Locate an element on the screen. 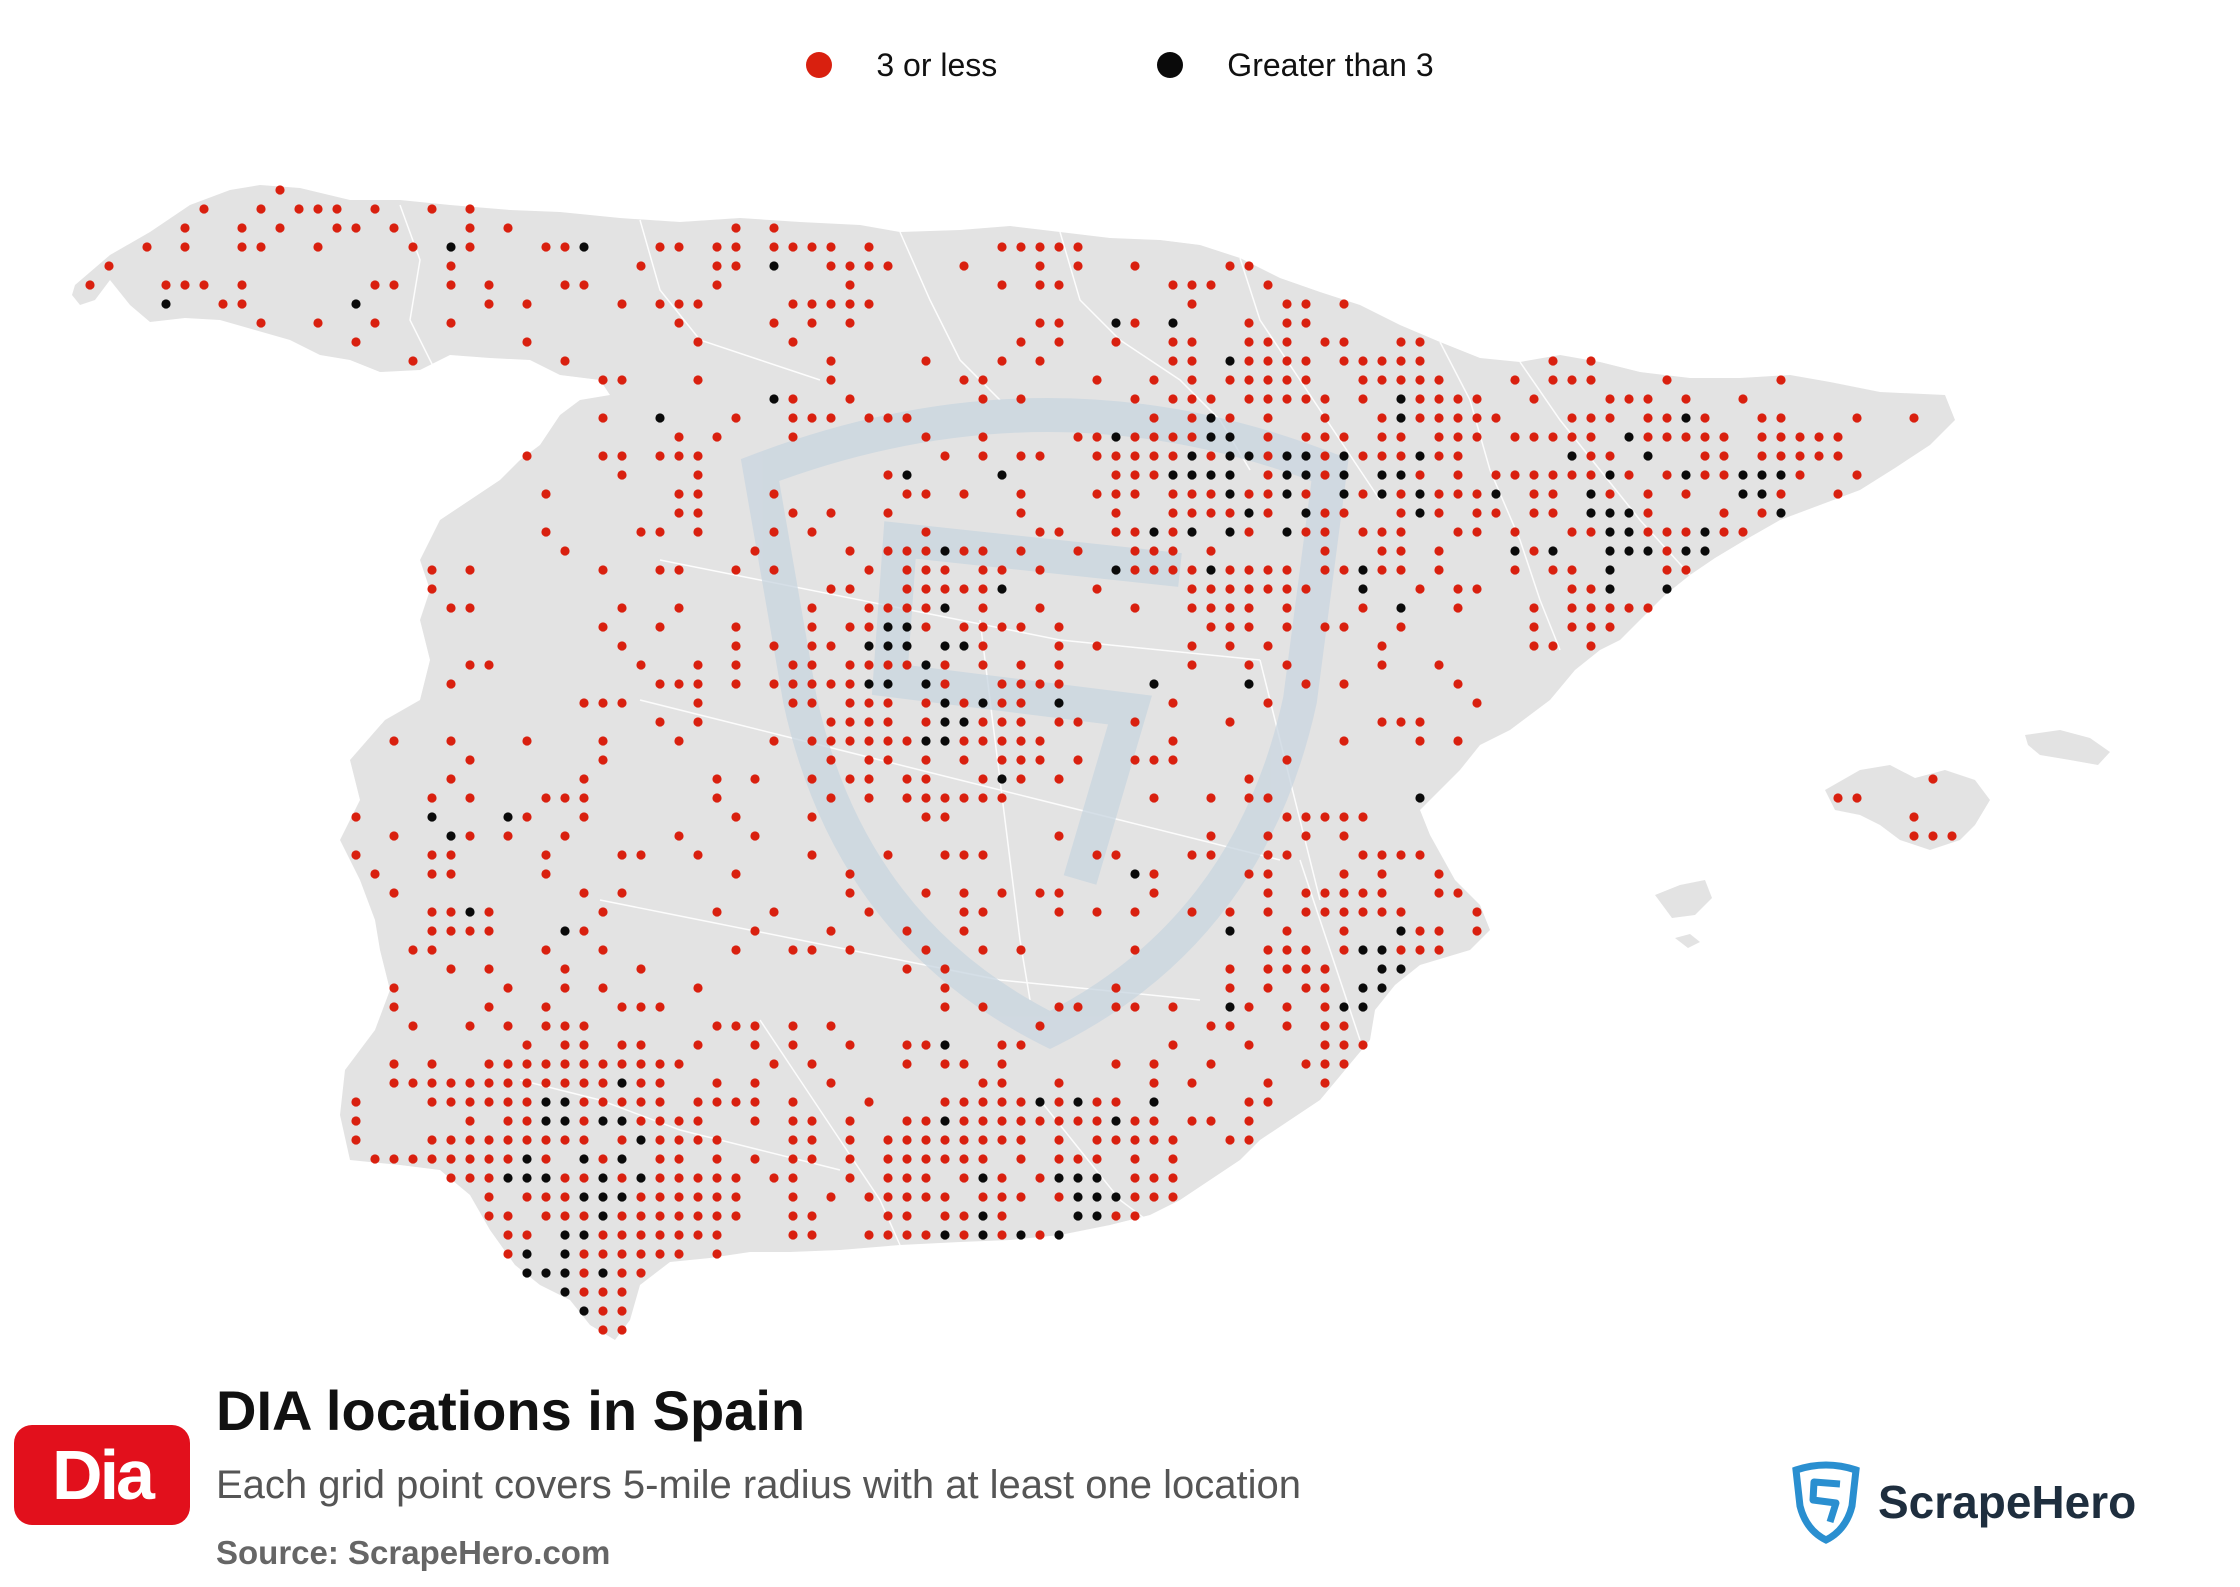 The image size is (2240, 1587). black-dot-icon is located at coordinates (1170, 65).